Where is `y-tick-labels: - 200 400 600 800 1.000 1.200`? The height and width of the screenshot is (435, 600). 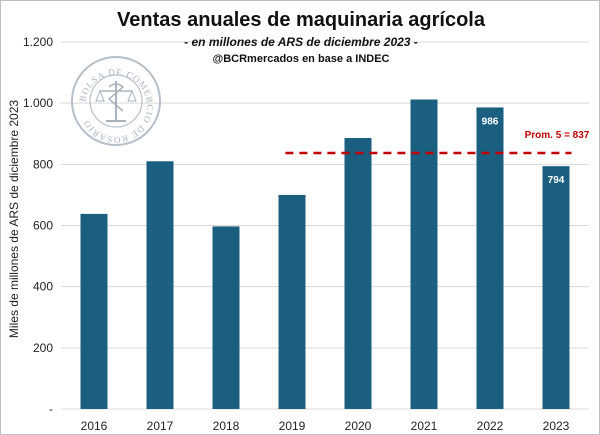 y-tick-labels: - 200 400 600 800 1.000 1.200 is located at coordinates (38, 225).